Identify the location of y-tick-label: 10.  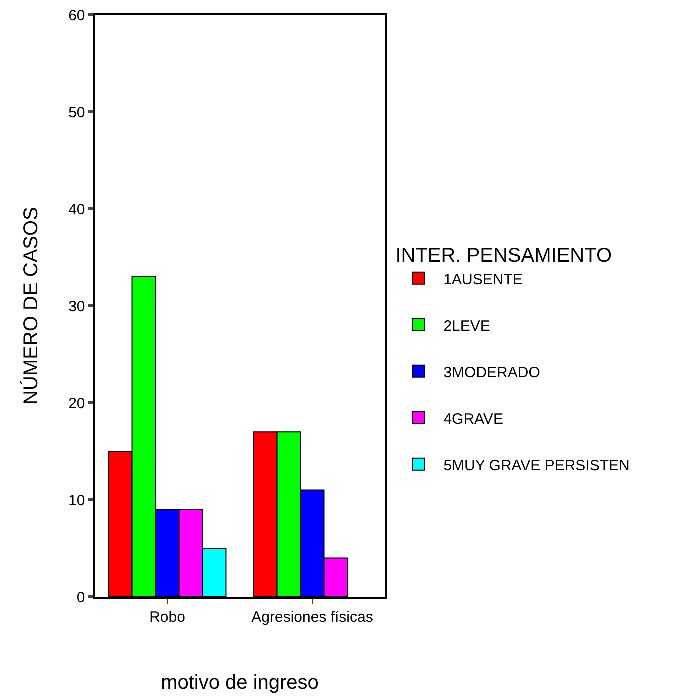
(77, 501).